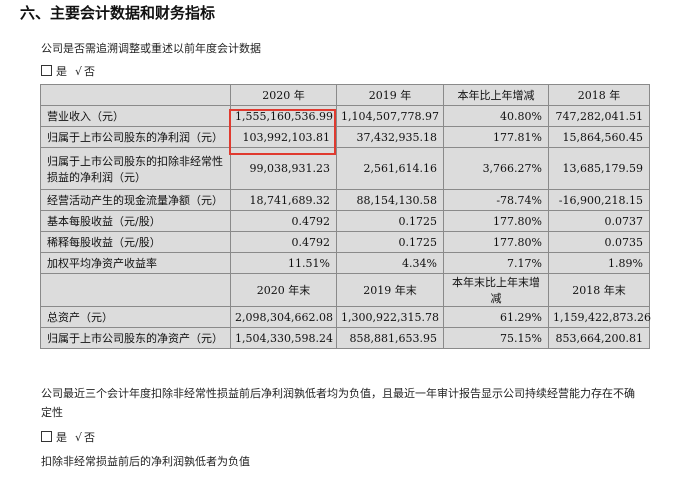  I want to click on value-cell: 177.81%, so click(496, 137).